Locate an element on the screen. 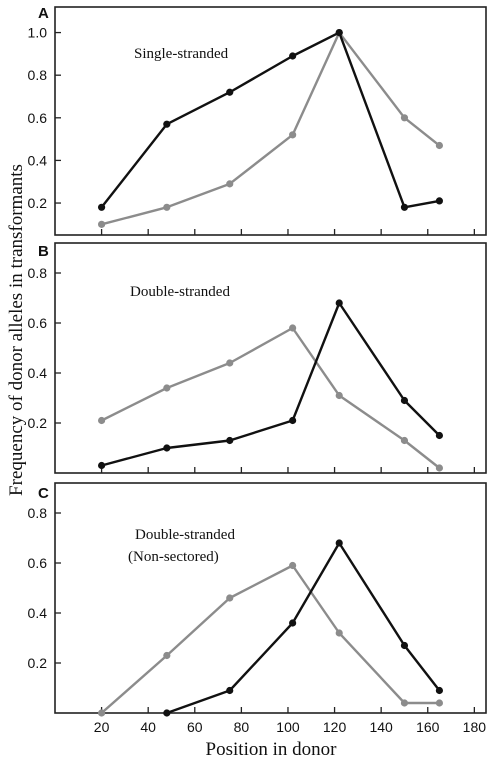 The width and height of the screenshot is (490, 766). panel-annotation: Single-stranded is located at coordinates (181, 54).